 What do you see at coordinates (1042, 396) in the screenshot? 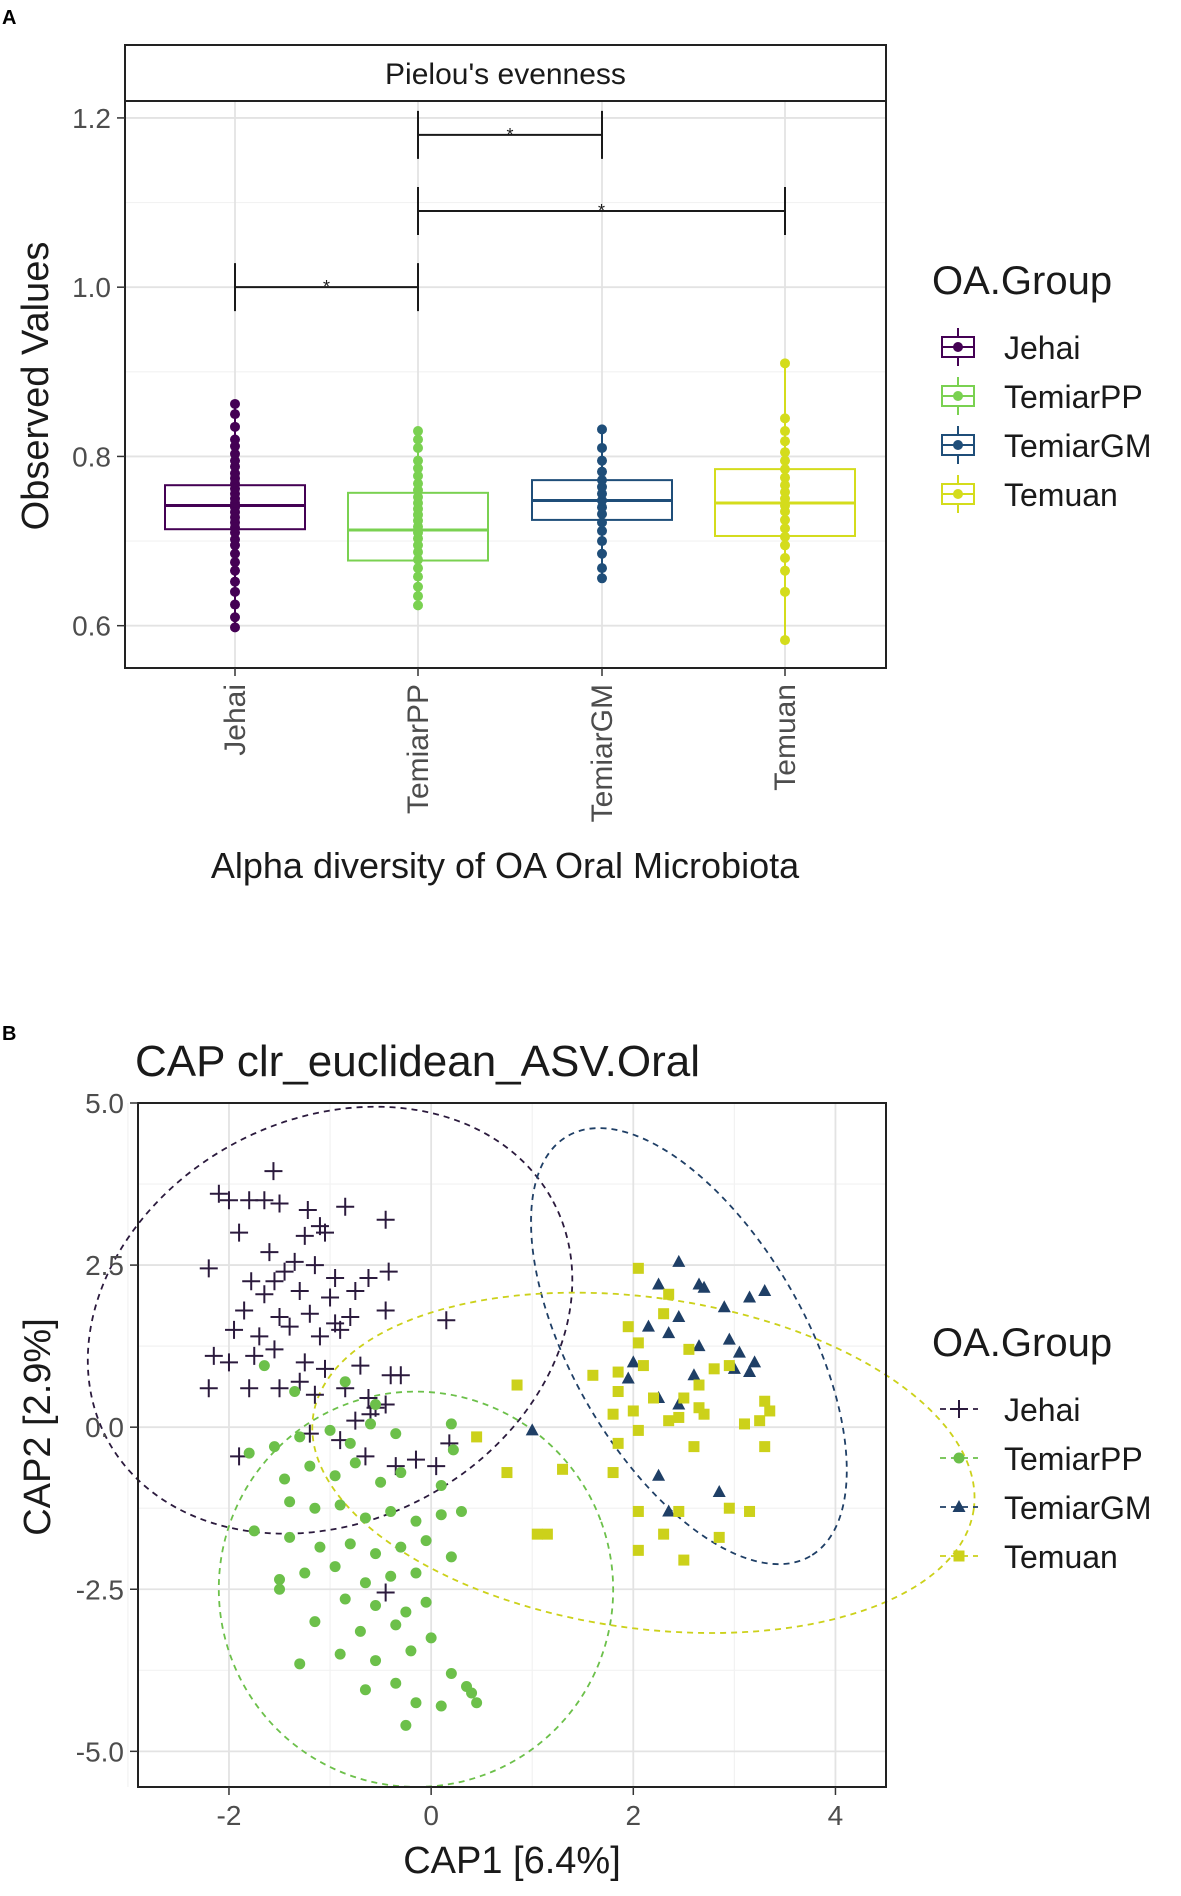
I see `panel-a-legend-item: TemiarPP` at bounding box center [1042, 396].